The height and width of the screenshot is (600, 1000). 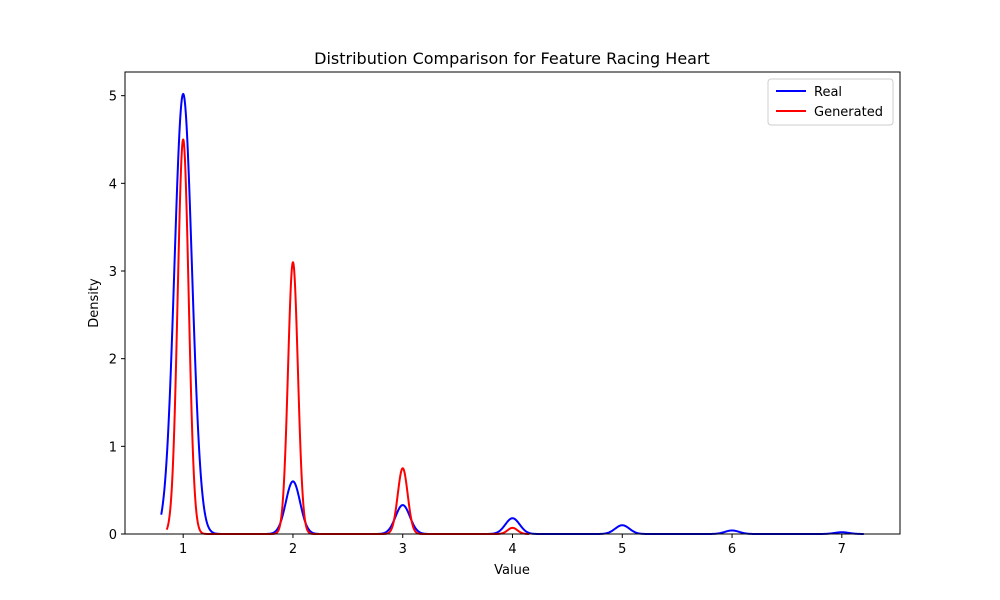 I want to click on y-tick-label: 3, so click(x=113, y=272).